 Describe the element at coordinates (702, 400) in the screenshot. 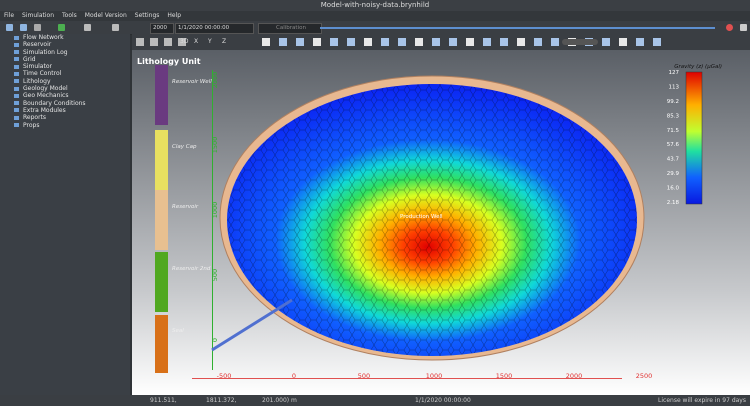

I see `license-notice: License will expire in 97 days` at that location.